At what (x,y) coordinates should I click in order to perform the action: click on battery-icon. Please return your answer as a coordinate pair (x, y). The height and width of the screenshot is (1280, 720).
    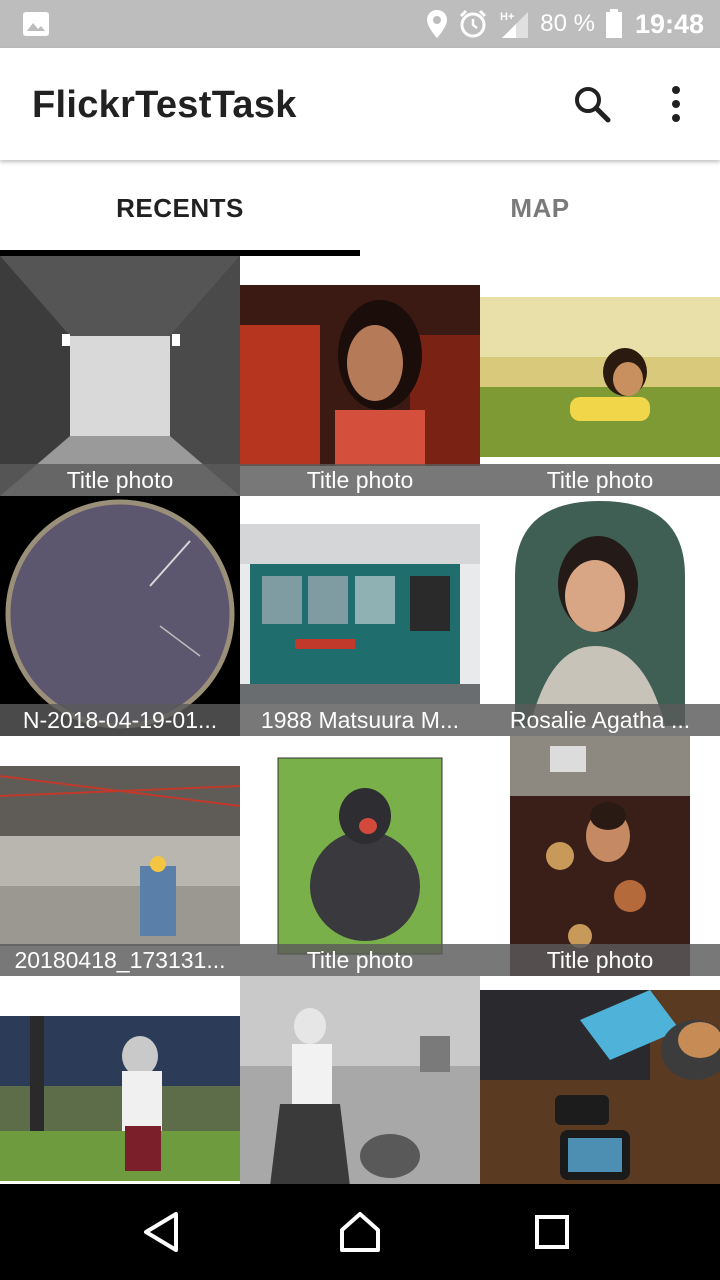
    Looking at the image, I should click on (613, 23).